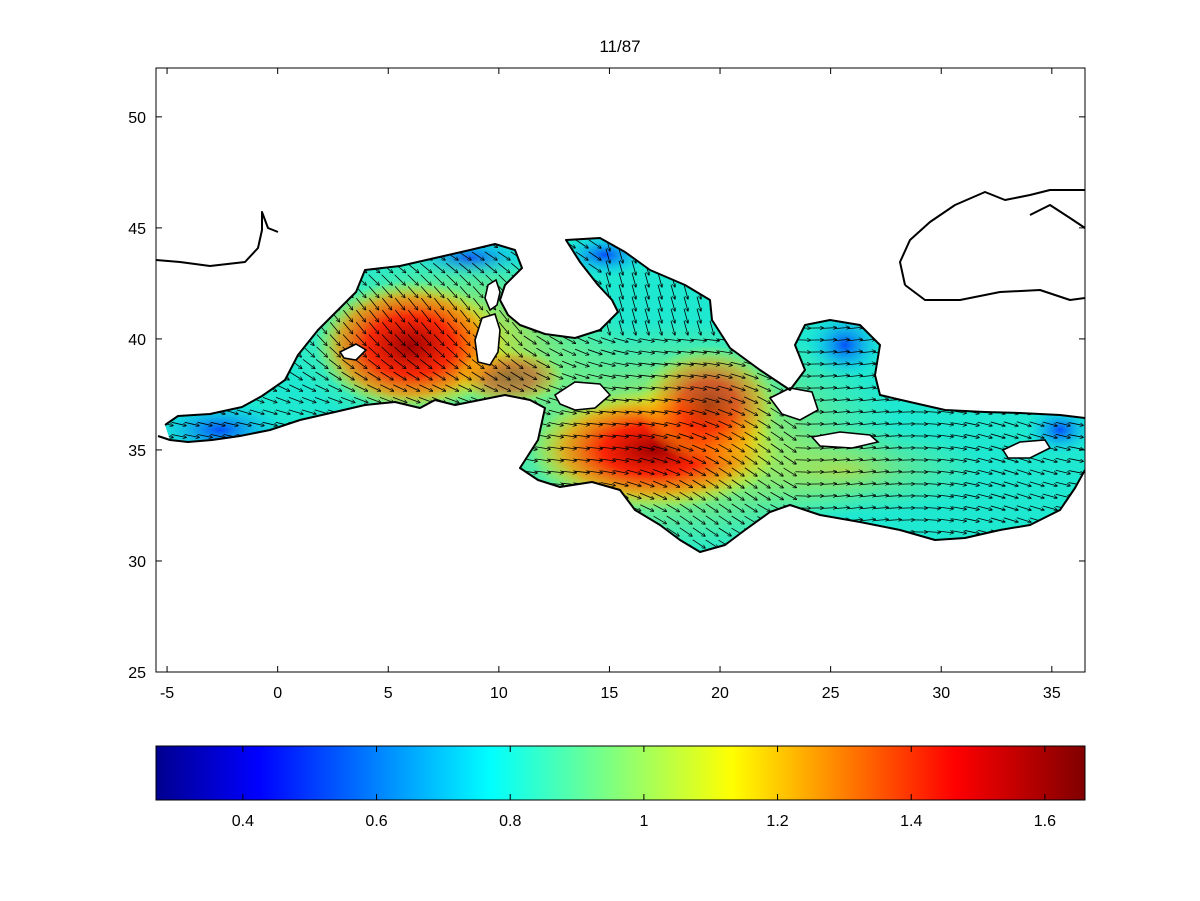 The image size is (1200, 901). What do you see at coordinates (137, 118) in the screenshot?
I see `map-y-tick-label: 50` at bounding box center [137, 118].